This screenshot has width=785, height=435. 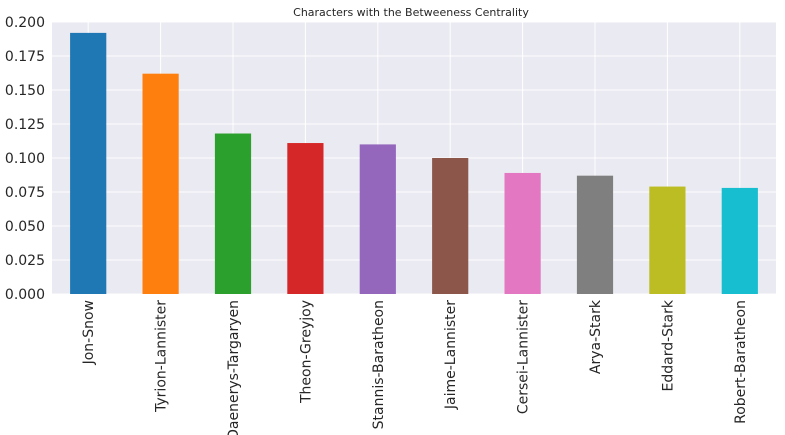 I want to click on x-tick-label: Robert-Baratheon, so click(x=741, y=362).